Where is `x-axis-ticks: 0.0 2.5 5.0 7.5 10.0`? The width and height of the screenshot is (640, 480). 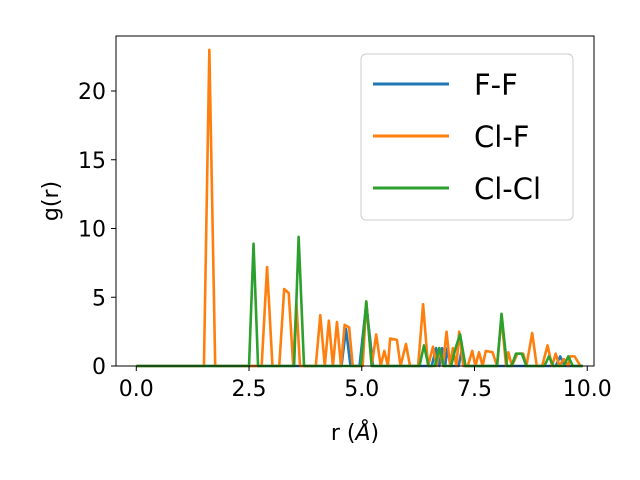
x-axis-ticks: 0.0 2.5 5.0 7.5 10.0 is located at coordinates (365, 384).